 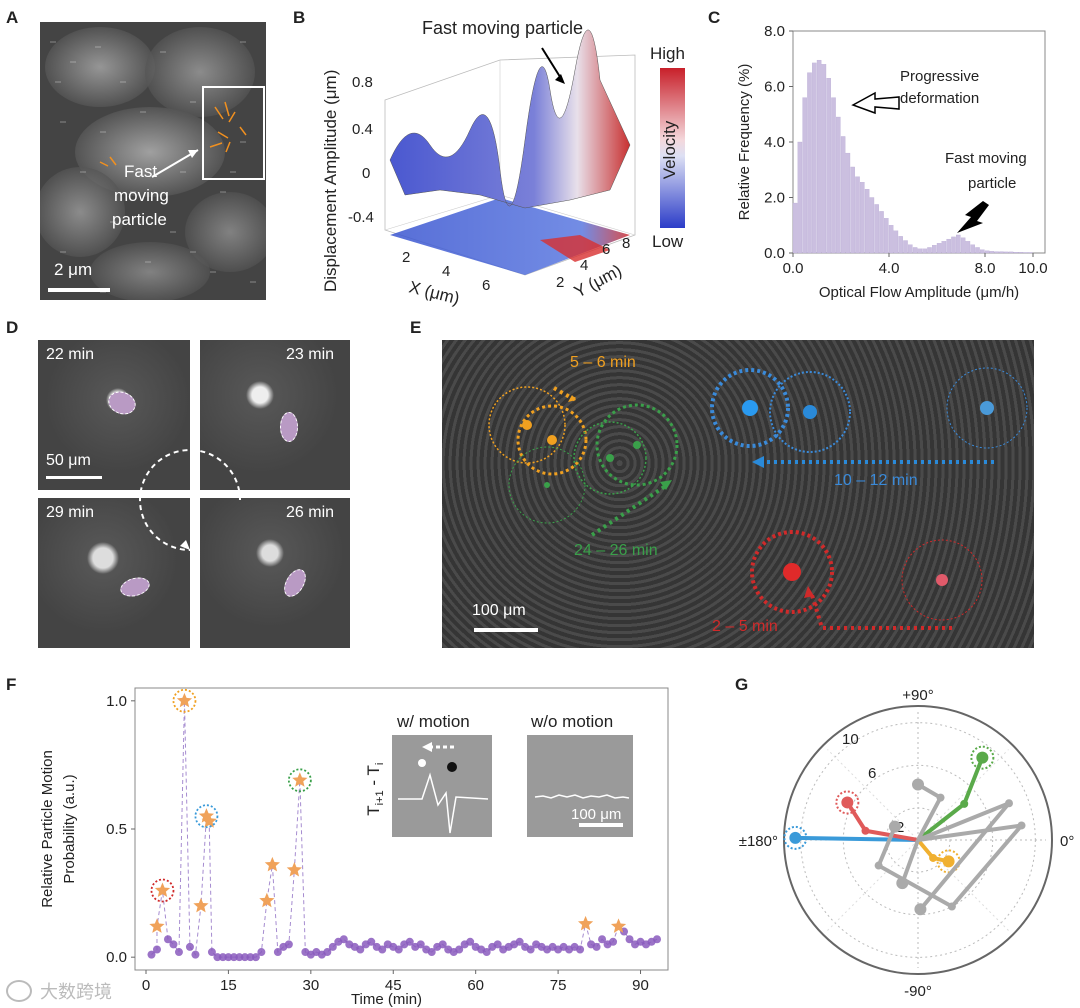 What do you see at coordinates (850, 739) in the screenshot?
I see `panel-g-rtick-2: 10` at bounding box center [850, 739].